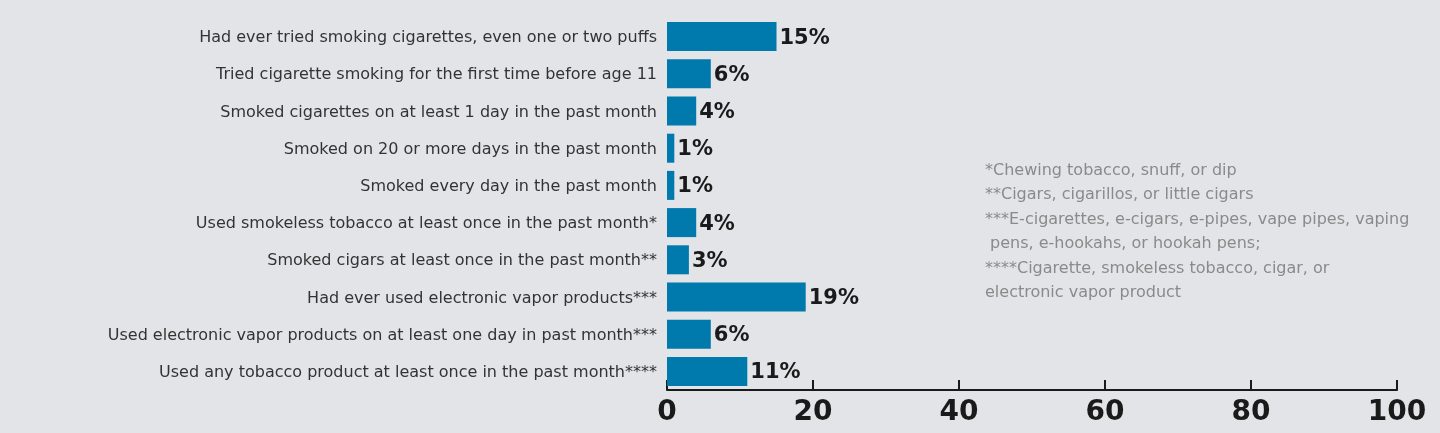  I want to click on y-tick-label: Used smokeless tobacco at least once in the past month*, so click(426, 223).